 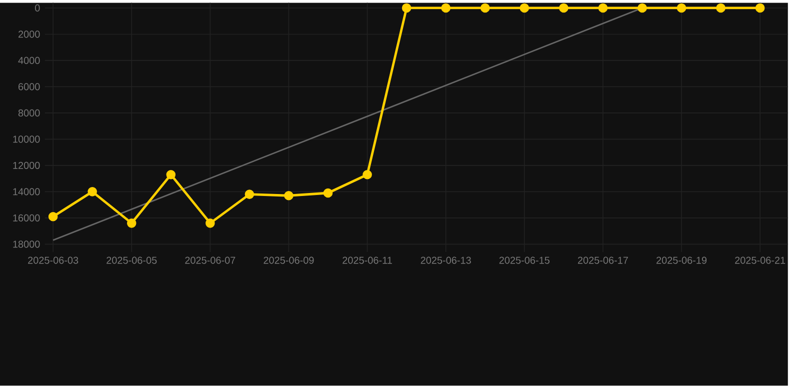 I want to click on y-tick-label: 12000, so click(x=26, y=166).